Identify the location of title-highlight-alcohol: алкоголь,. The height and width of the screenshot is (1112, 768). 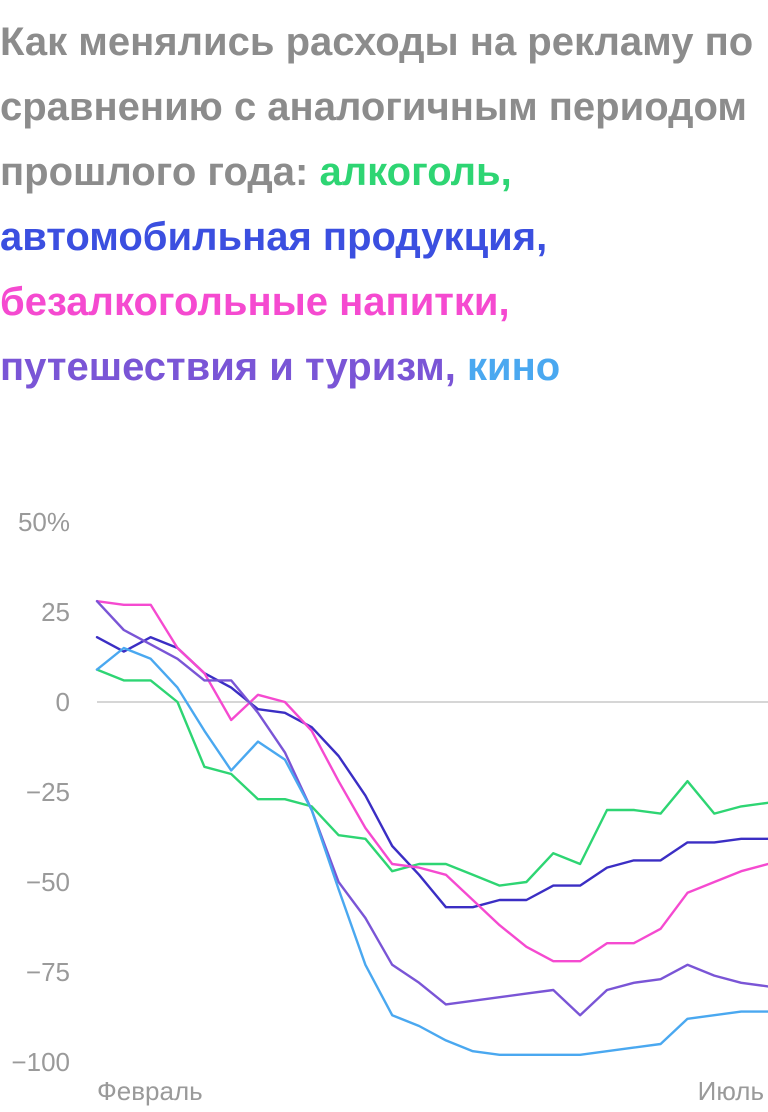
(415, 172).